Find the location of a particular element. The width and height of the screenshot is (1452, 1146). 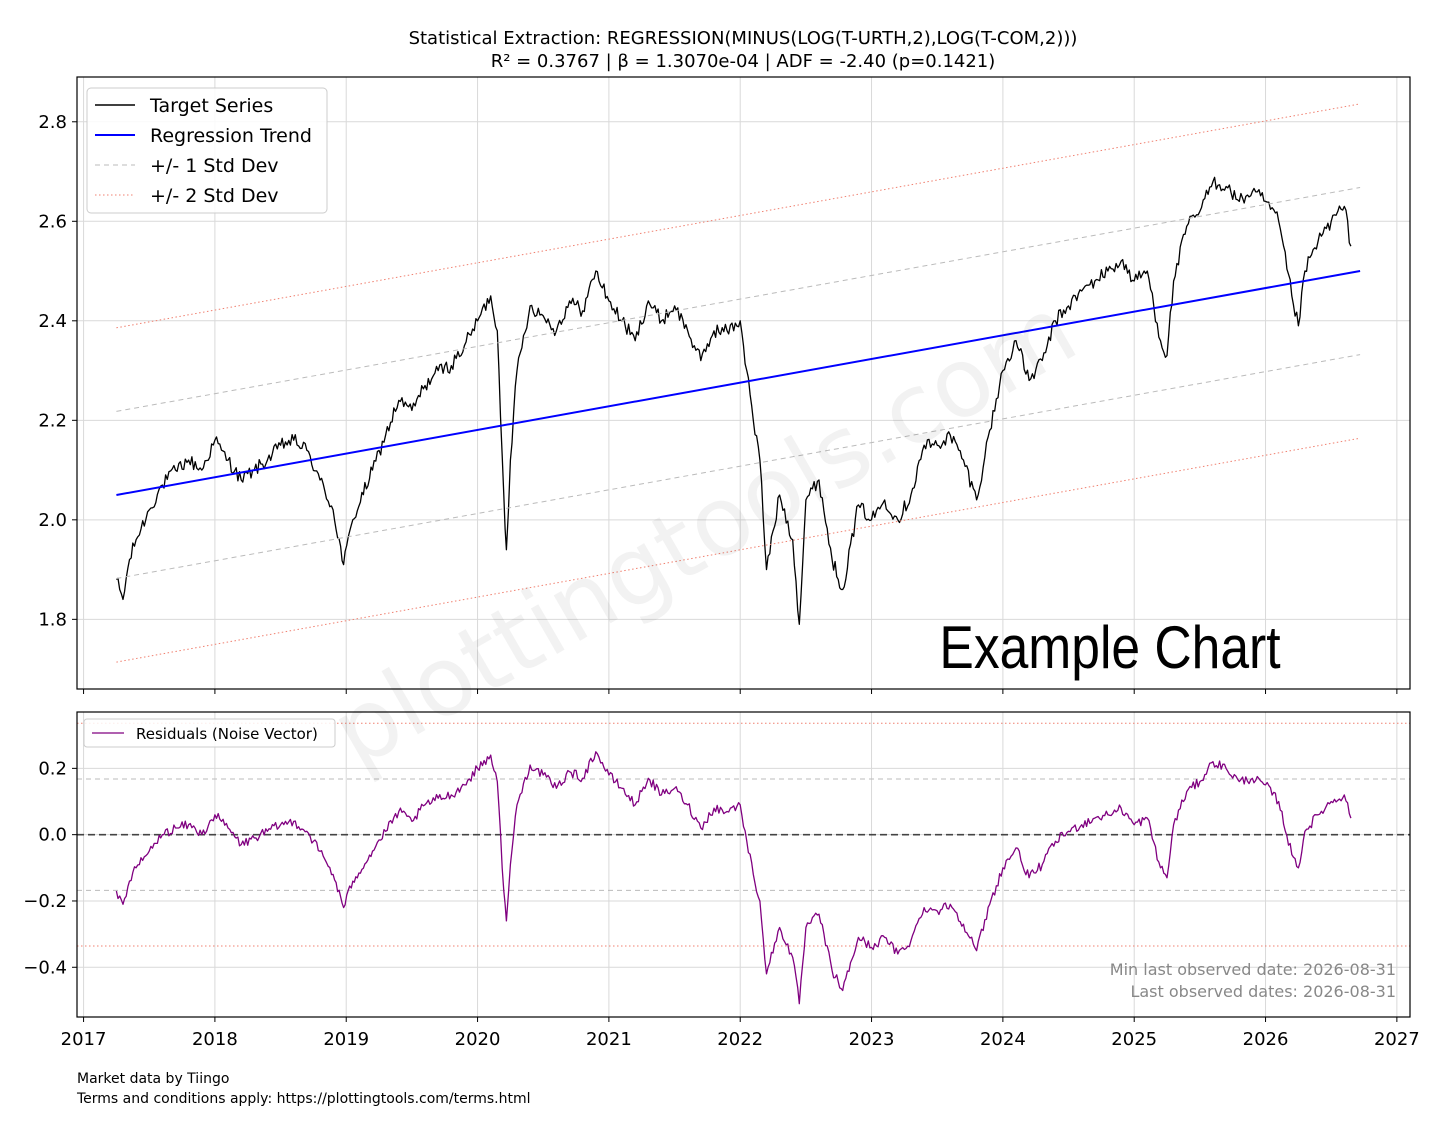

legend-std2-label: +/- 2 Std Dev is located at coordinates (214, 196).